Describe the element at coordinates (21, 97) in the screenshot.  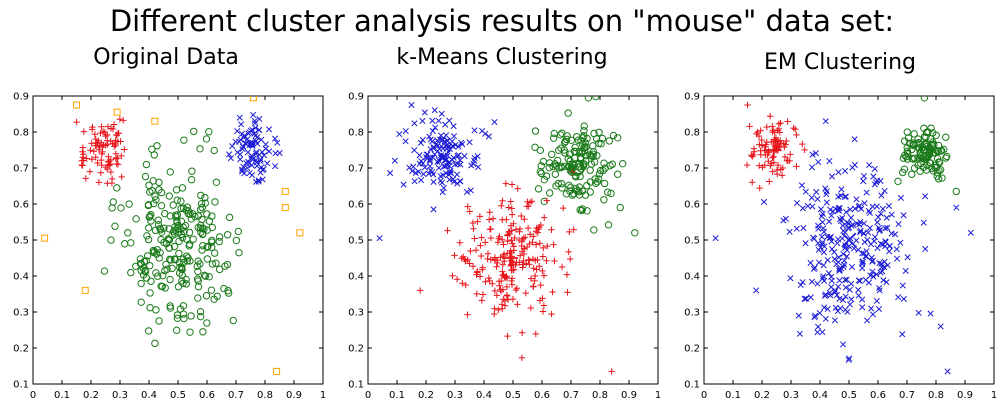
I see `y-tick-label: 0.9` at that location.